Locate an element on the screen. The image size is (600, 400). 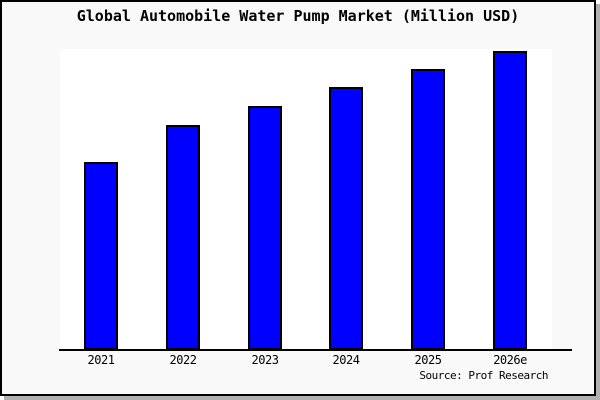
bar-2026e is located at coordinates (510, 200).